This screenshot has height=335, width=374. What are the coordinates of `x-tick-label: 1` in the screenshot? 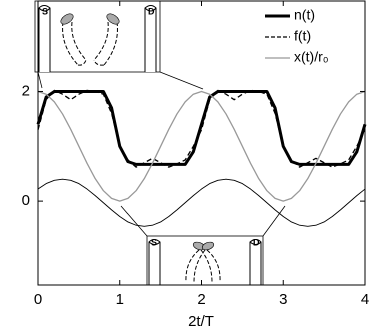 It's located at (120, 299).